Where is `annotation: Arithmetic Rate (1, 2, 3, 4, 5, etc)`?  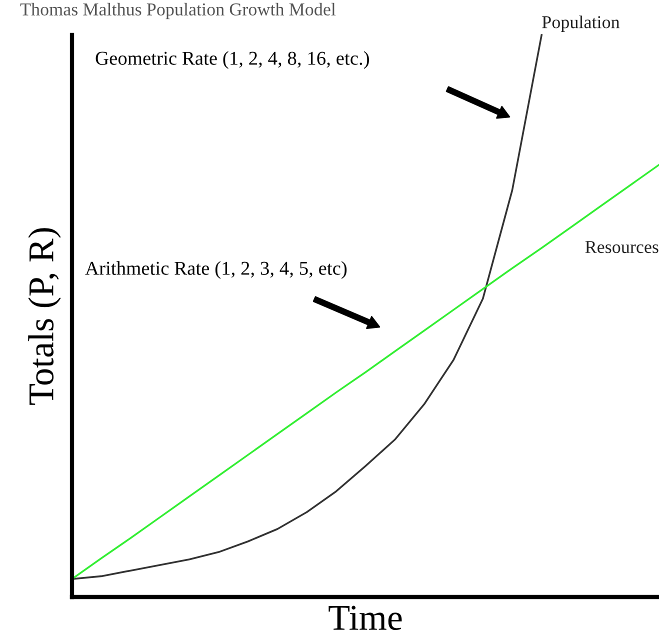
annotation: Arithmetic Rate (1, 2, 3, 4, 5, etc) is located at coordinates (216, 270).